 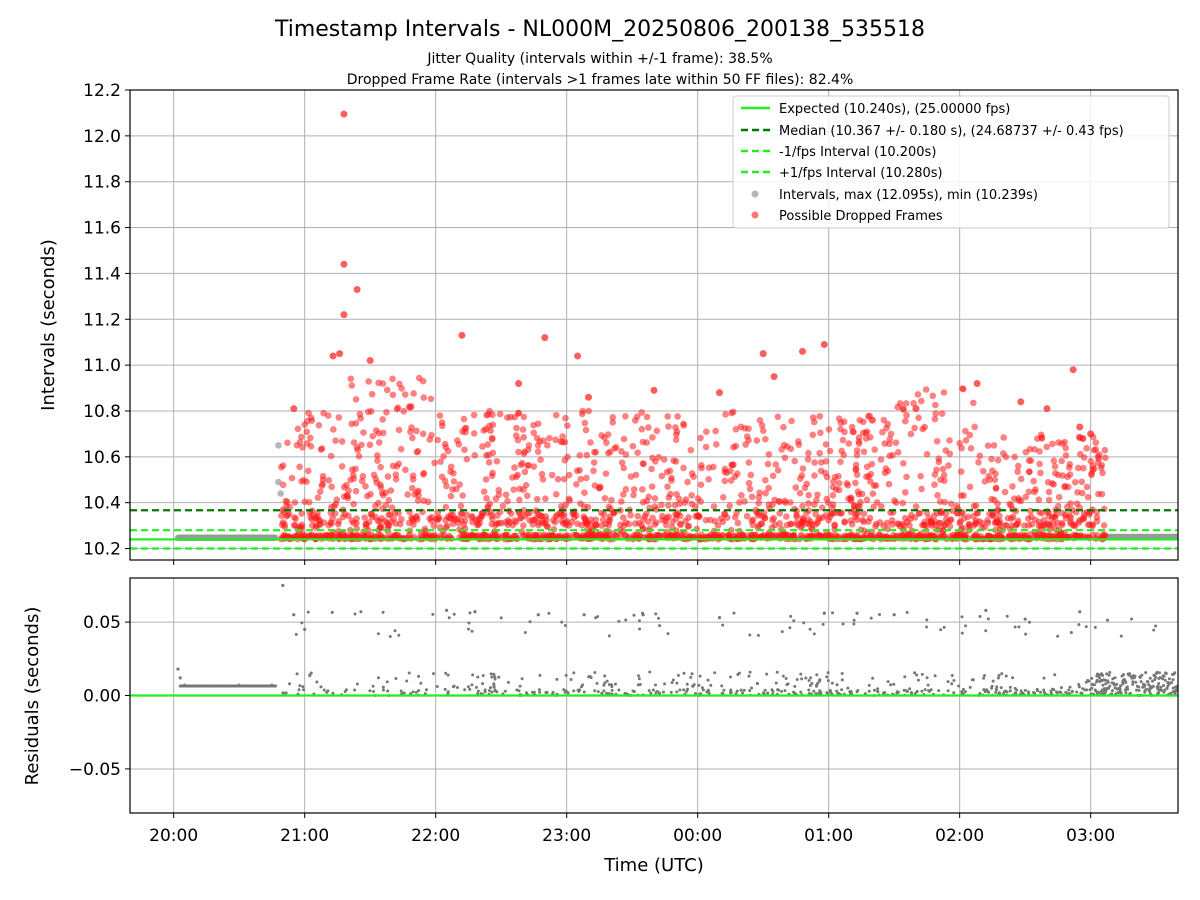 I want to click on x-tick-label: 01:00, so click(x=828, y=836).